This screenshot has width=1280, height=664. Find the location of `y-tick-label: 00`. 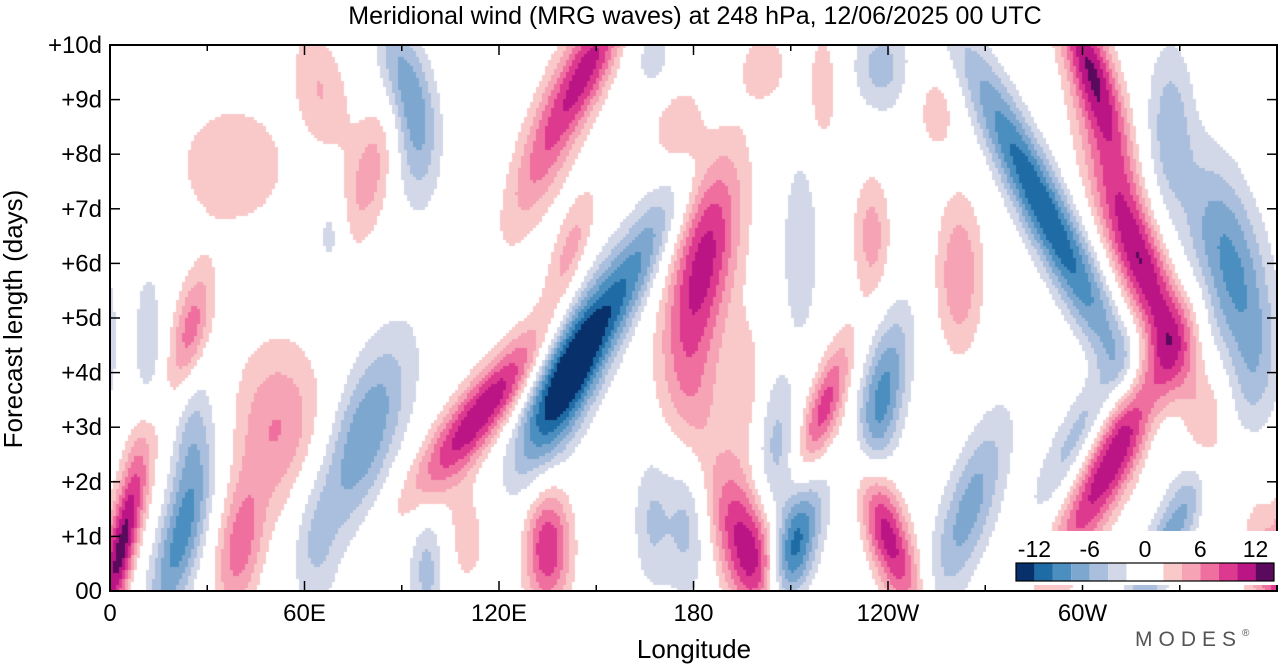

y-tick-label: 00 is located at coordinates (88, 591).